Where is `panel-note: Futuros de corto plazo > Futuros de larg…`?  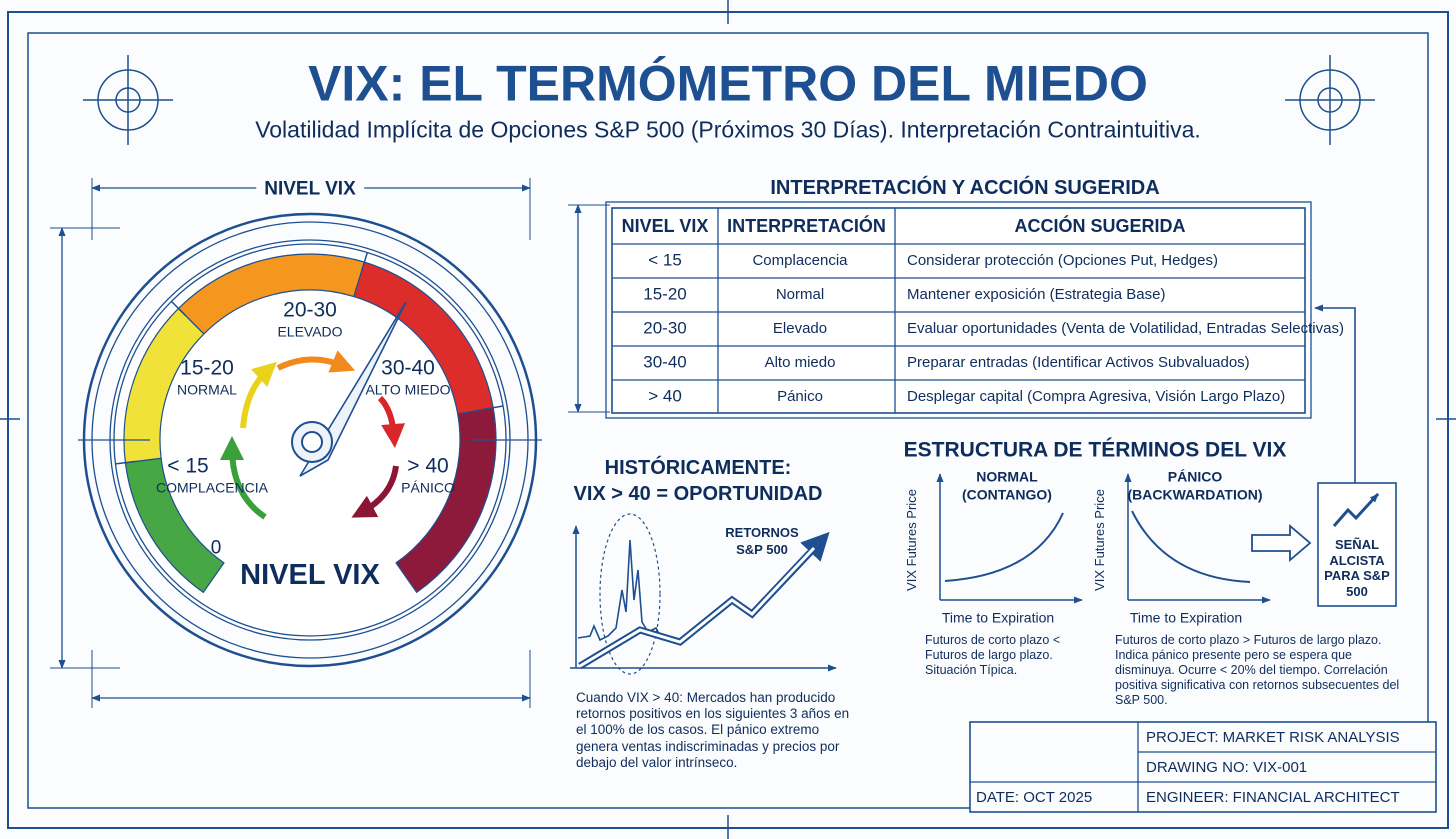 panel-note: Futuros de corto plazo > Futuros de larg… is located at coordinates (1257, 670).